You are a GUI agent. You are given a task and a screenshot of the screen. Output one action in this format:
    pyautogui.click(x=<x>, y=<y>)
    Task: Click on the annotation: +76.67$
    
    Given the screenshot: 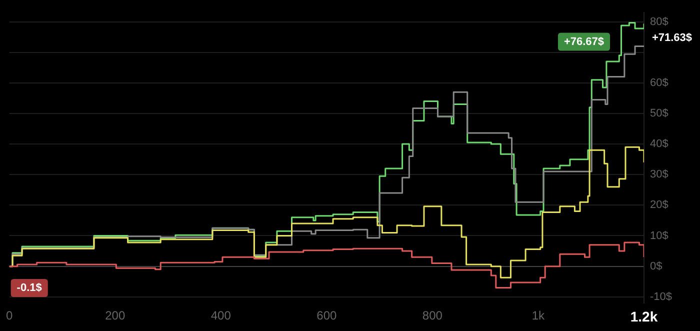 What is the action you would take?
    pyautogui.click(x=584, y=42)
    